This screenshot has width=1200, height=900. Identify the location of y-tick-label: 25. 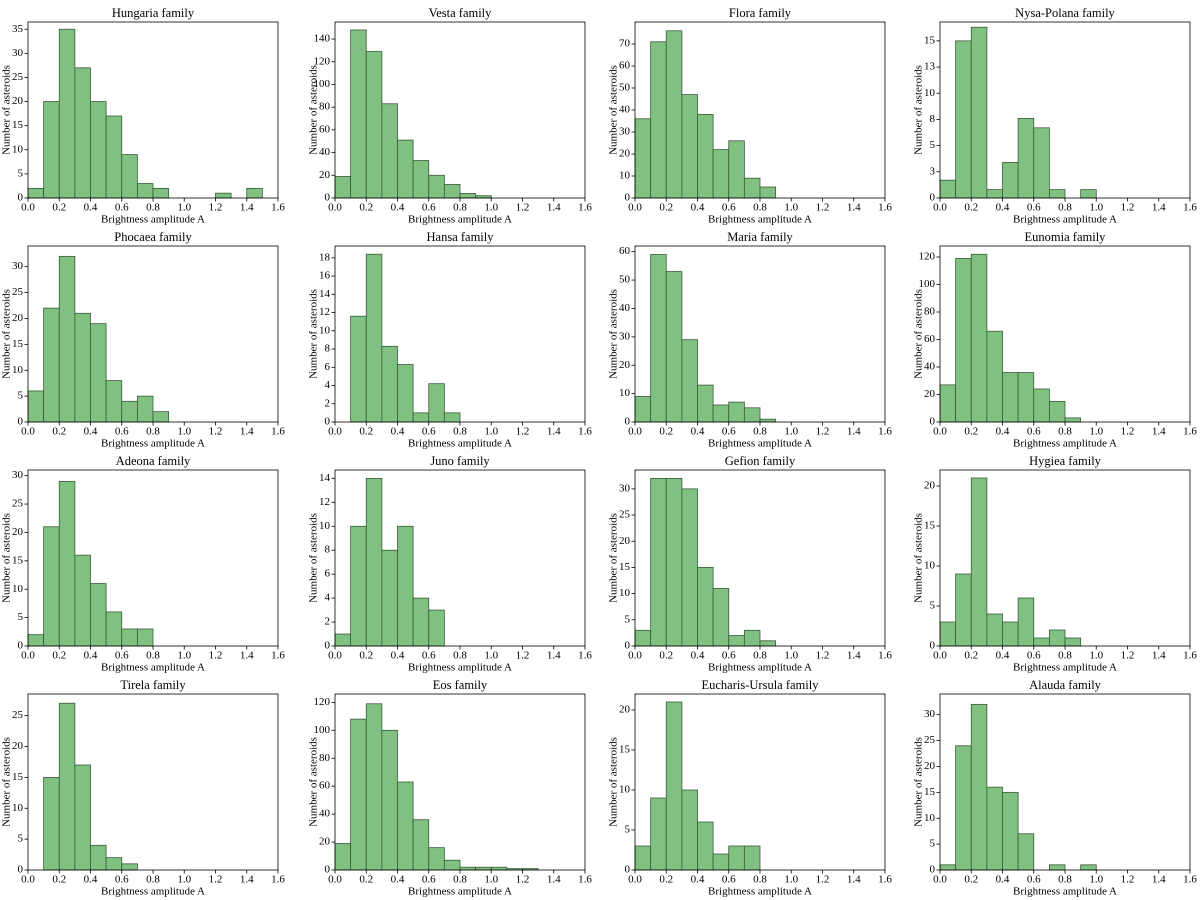
(18, 715).